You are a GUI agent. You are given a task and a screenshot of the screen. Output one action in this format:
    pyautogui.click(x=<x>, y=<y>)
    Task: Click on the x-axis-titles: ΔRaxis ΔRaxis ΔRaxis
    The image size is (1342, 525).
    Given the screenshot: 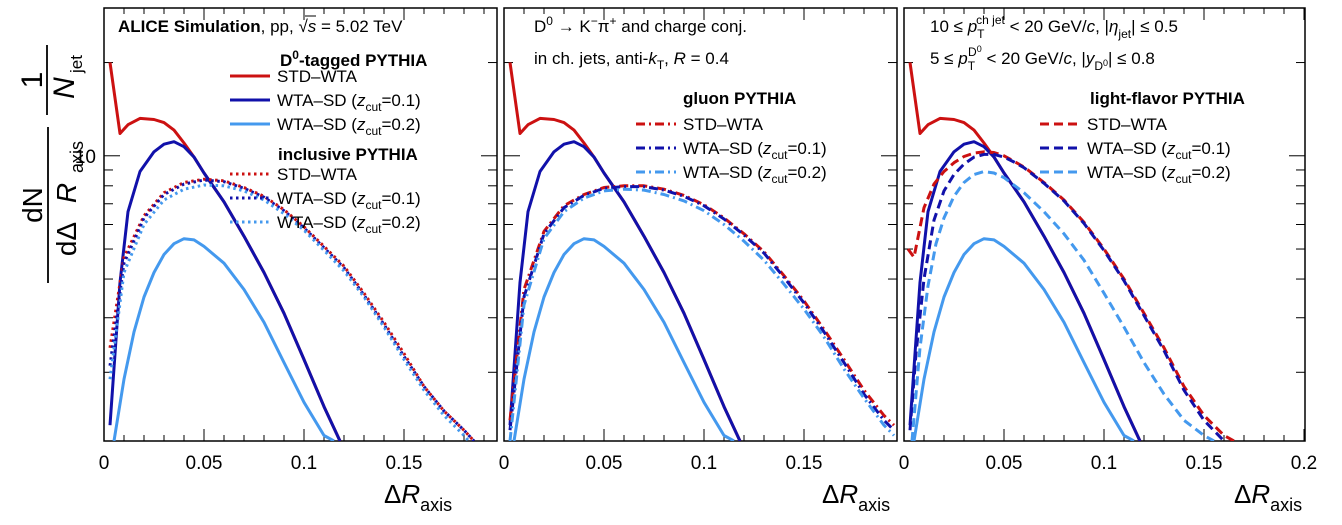 What is the action you would take?
    pyautogui.click(x=843, y=497)
    